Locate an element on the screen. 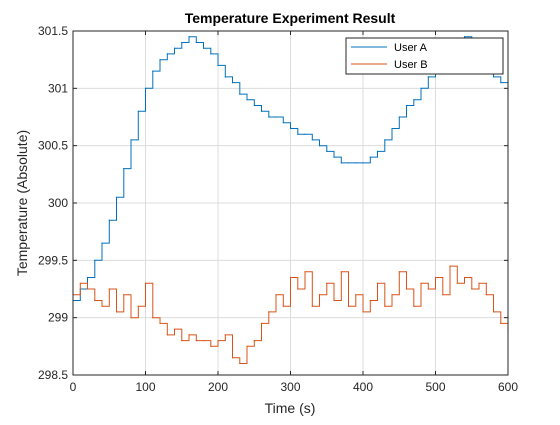  x-tick-label: 400 is located at coordinates (363, 387).